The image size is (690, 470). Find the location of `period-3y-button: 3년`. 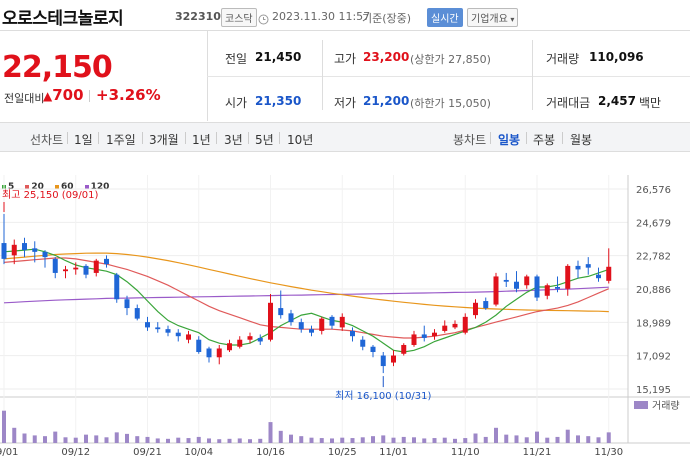

period-3y-button: 3년 is located at coordinates (233, 140).